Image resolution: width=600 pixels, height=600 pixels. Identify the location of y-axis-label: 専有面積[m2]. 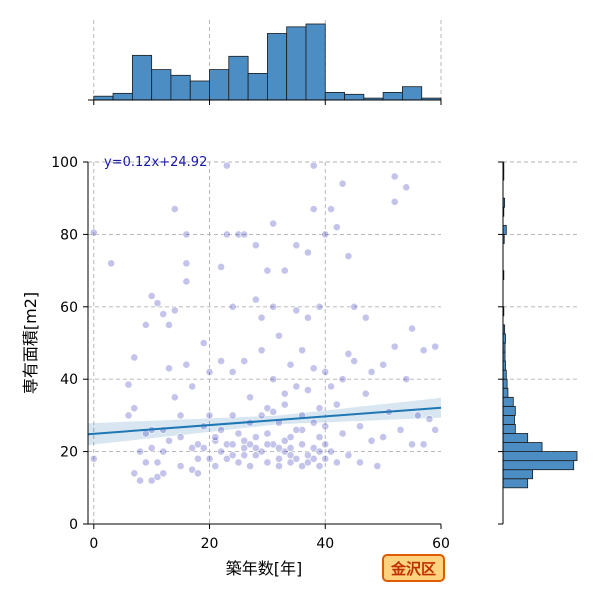
(30, 343).